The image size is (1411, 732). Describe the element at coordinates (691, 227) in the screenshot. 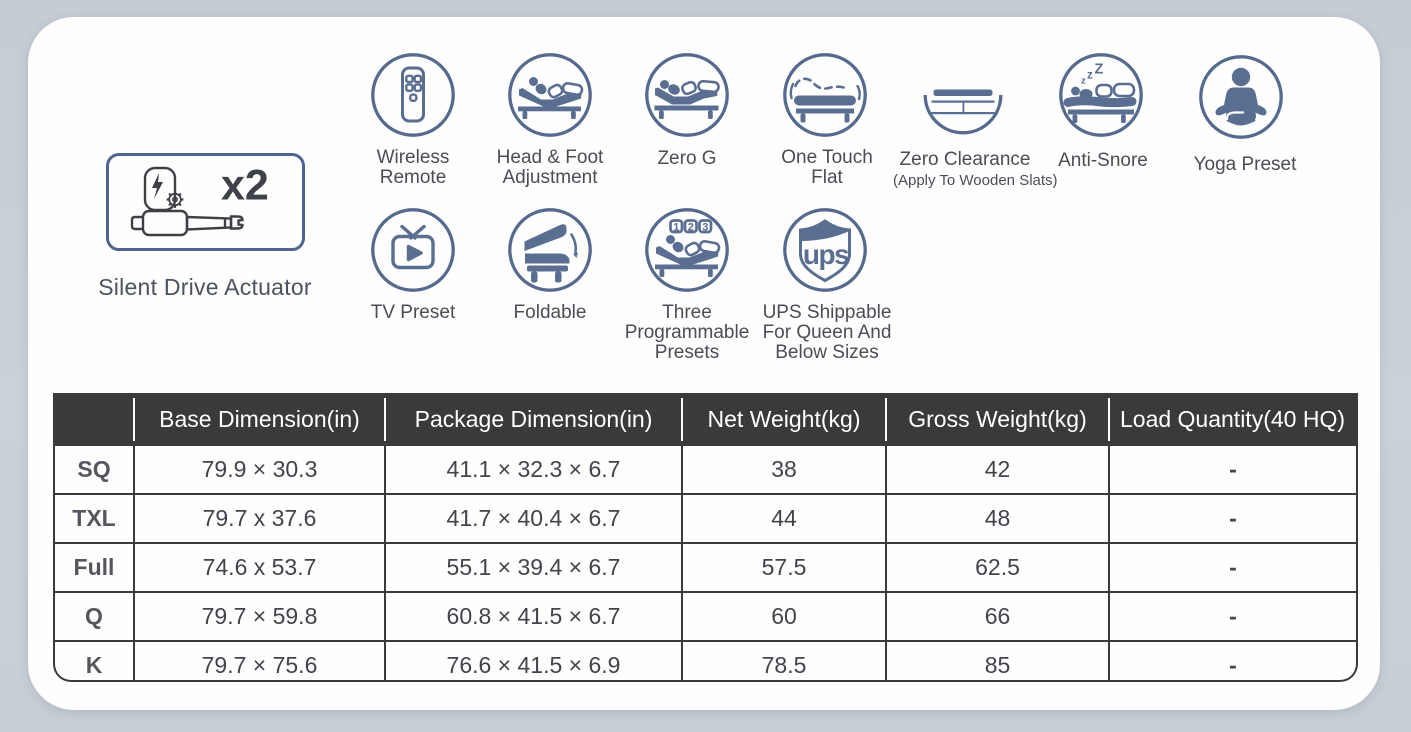

I see `svg-text: 2` at that location.